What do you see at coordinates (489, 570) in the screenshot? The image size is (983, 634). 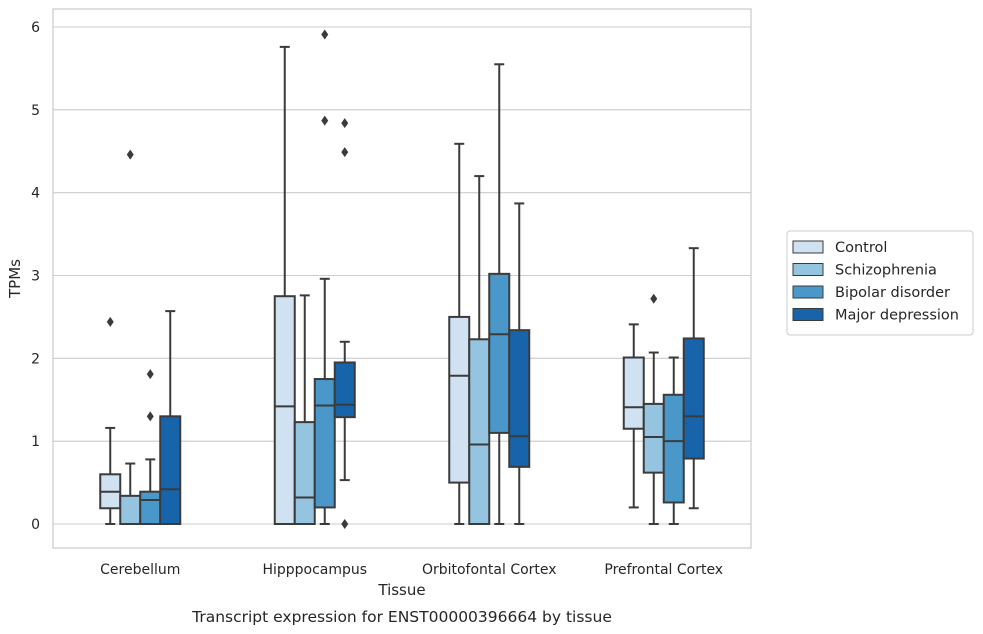 I see `x-tick-label: Orbitofontal Cortex` at bounding box center [489, 570].